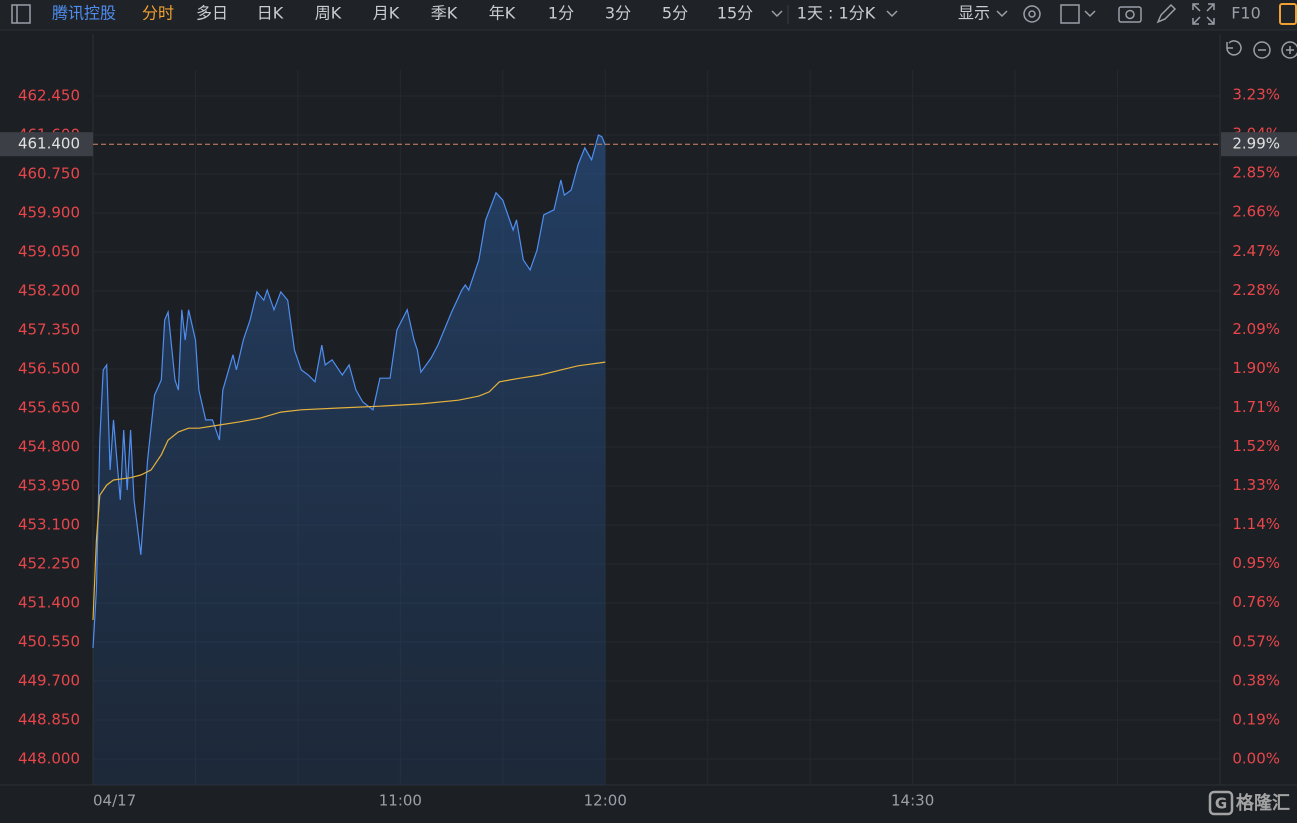 Image resolution: width=1297 pixels, height=823 pixels. Describe the element at coordinates (1090, 14) in the screenshot. I see `shape-chevron` at that location.